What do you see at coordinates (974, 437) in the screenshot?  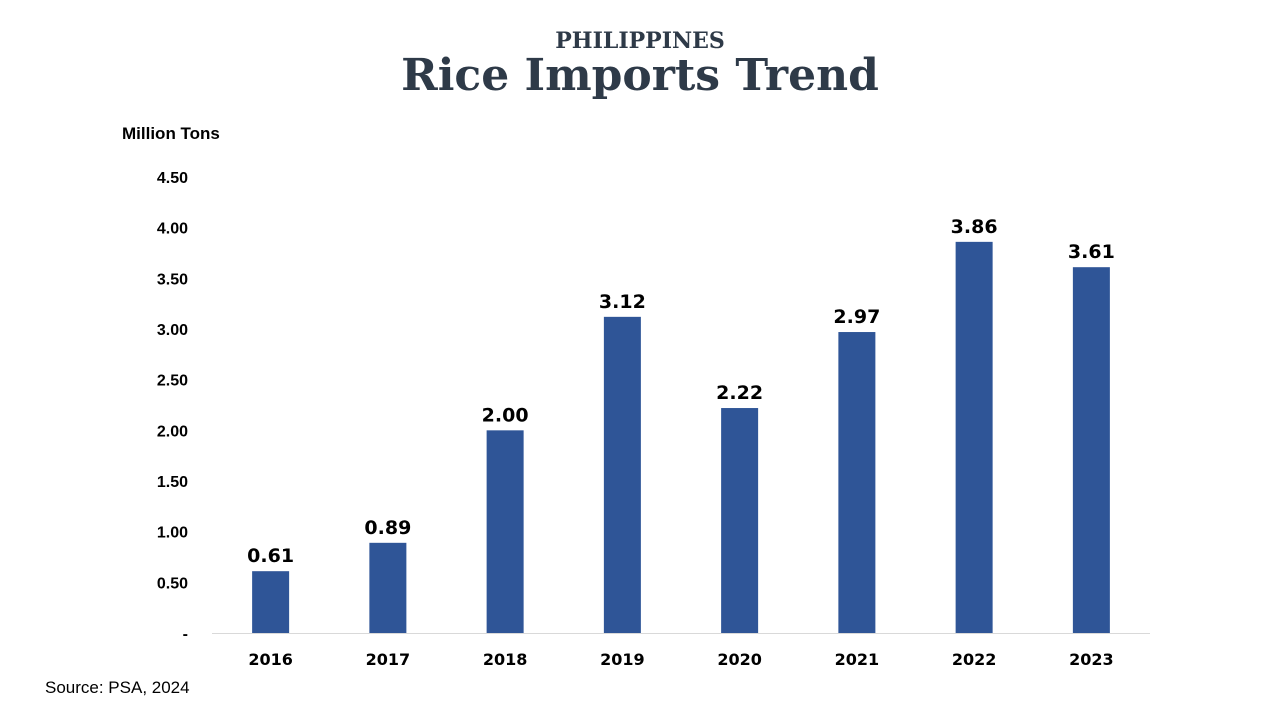 I see `bar-2022` at bounding box center [974, 437].